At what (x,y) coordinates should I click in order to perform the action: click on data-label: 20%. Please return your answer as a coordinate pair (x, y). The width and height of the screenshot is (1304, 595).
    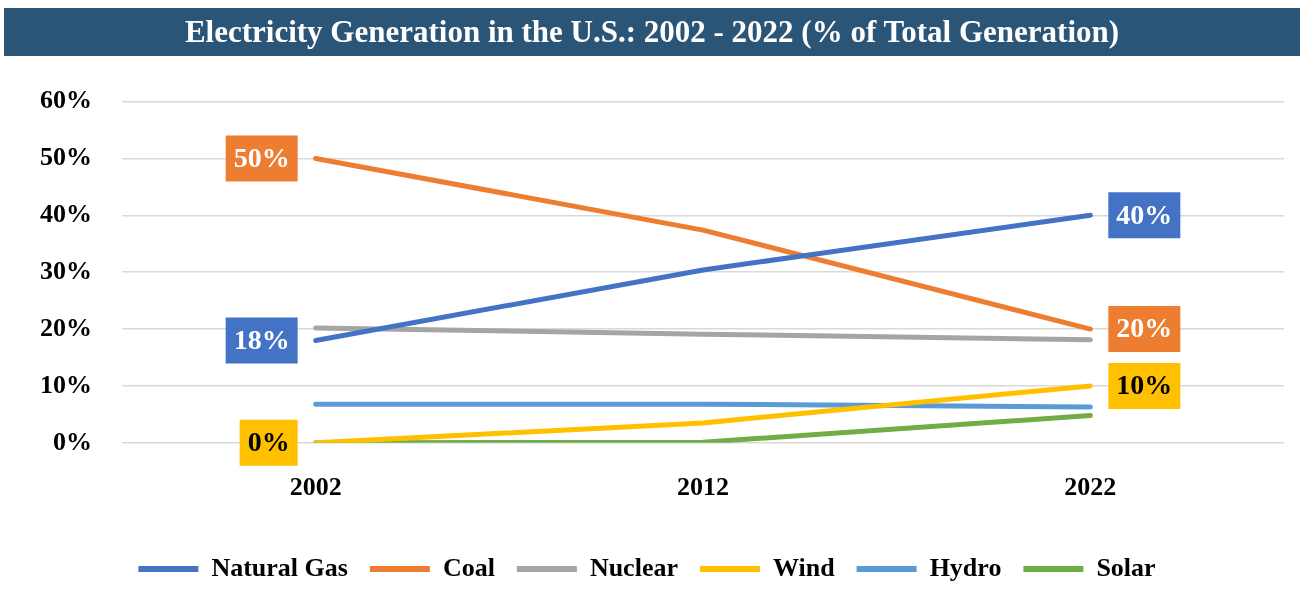
    Looking at the image, I should click on (1144, 328).